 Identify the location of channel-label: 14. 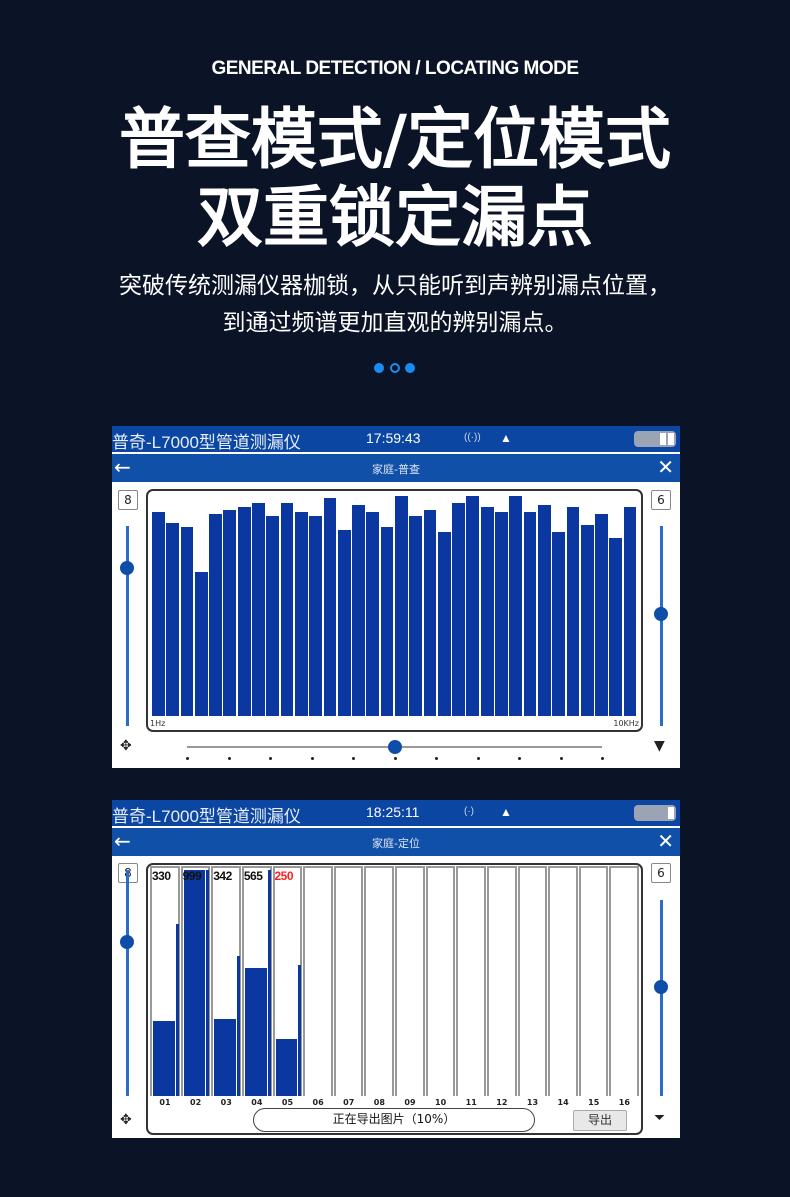
(563, 1102).